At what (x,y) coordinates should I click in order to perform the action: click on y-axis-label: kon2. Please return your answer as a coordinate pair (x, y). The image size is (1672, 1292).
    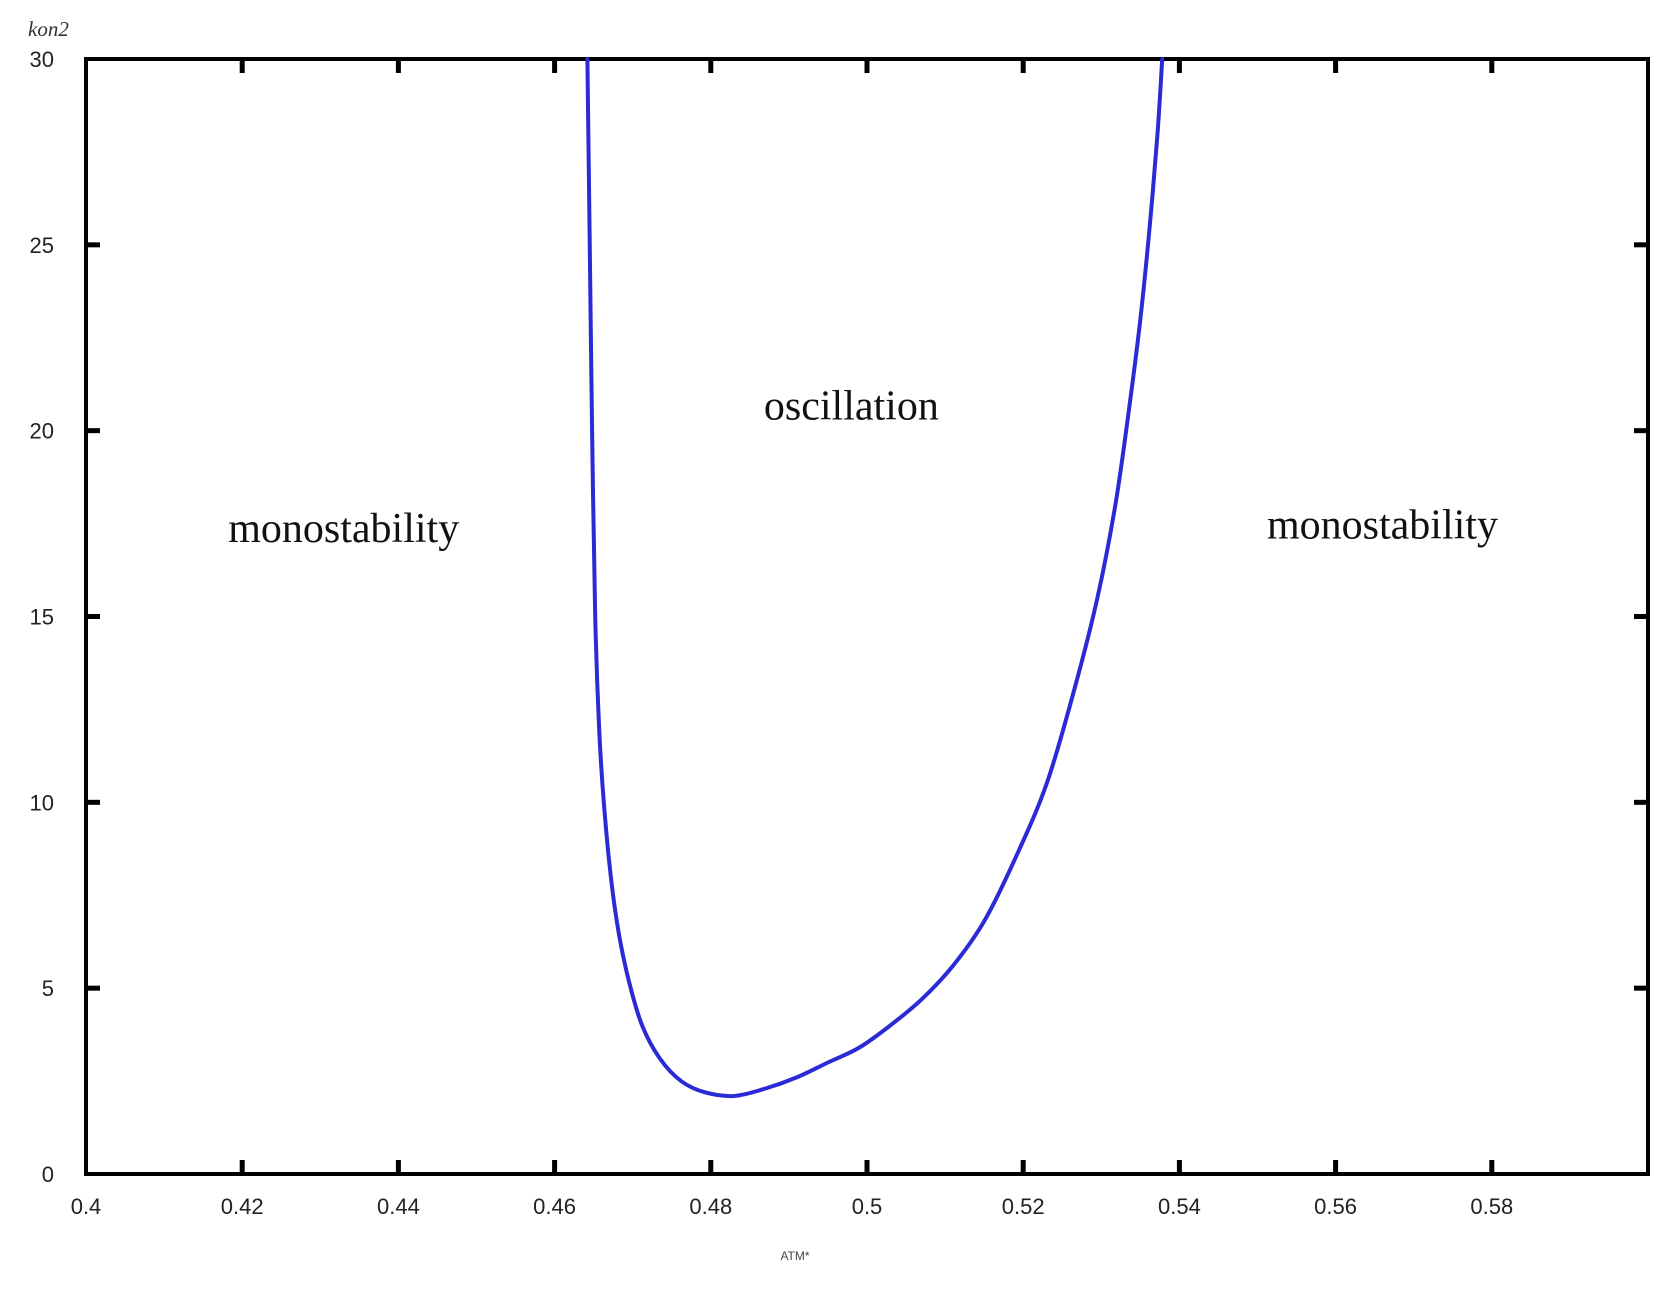
    Looking at the image, I should click on (48, 29).